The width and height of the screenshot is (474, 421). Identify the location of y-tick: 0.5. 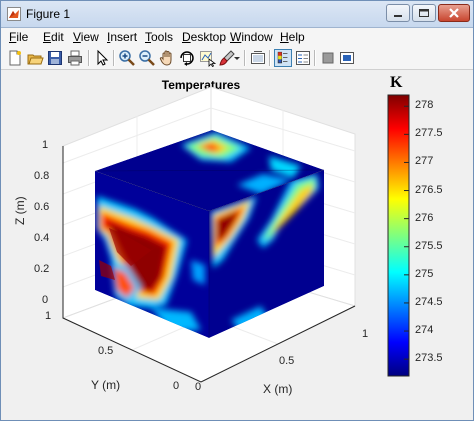
(106, 351).